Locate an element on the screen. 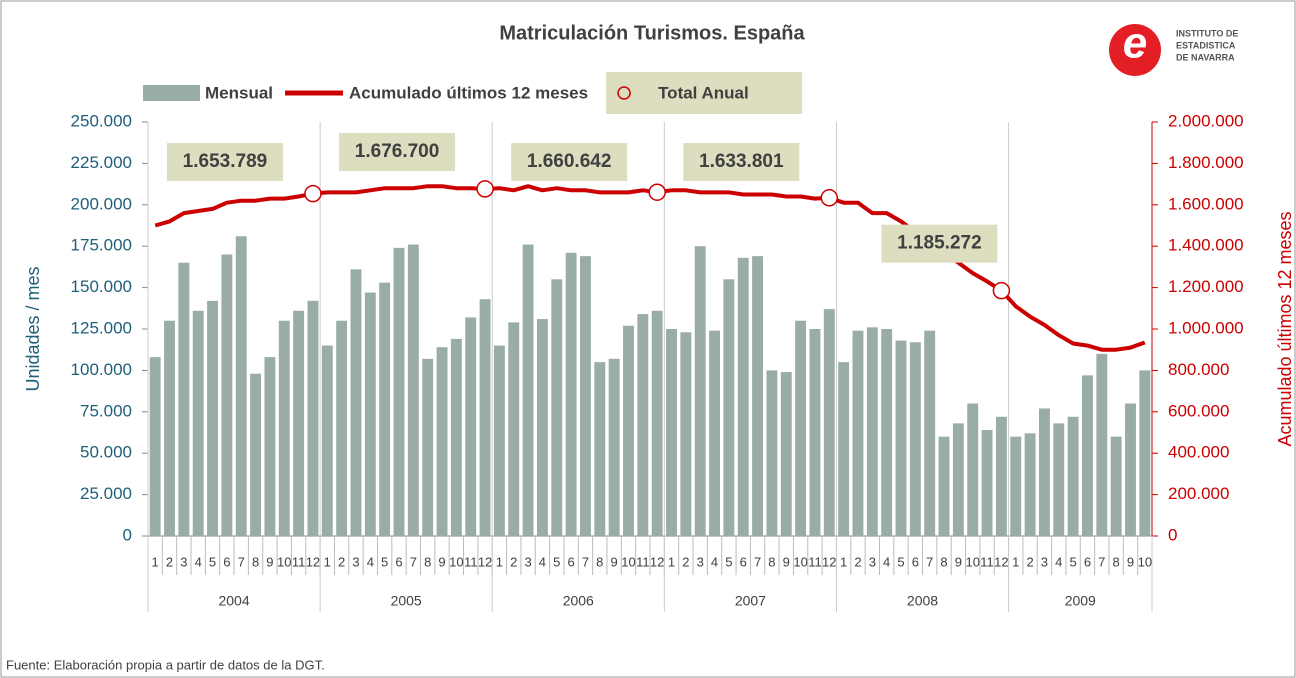 This screenshot has height=678, width=1296. y2-tick-label: 1.800.000 is located at coordinates (1206, 162).